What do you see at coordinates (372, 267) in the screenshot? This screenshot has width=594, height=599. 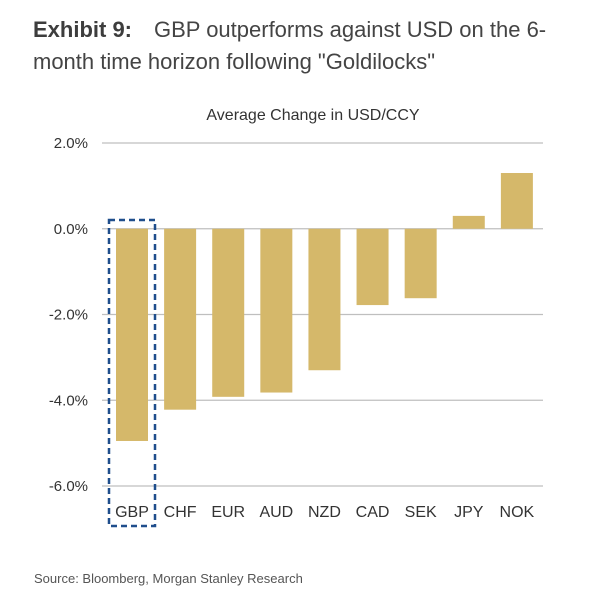 I see `bar-cad` at bounding box center [372, 267].